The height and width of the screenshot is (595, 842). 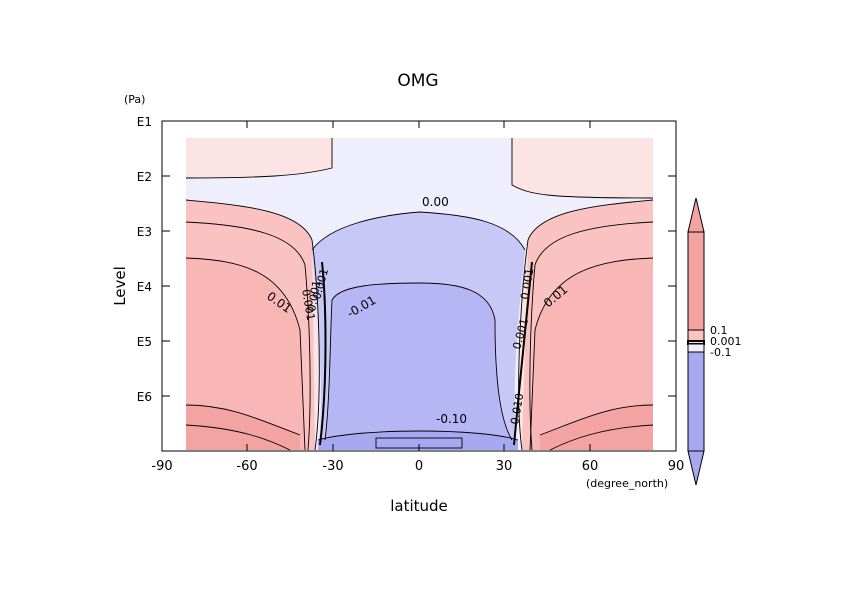 I want to click on colorbar-segment-neg-strong, so click(x=696, y=401).